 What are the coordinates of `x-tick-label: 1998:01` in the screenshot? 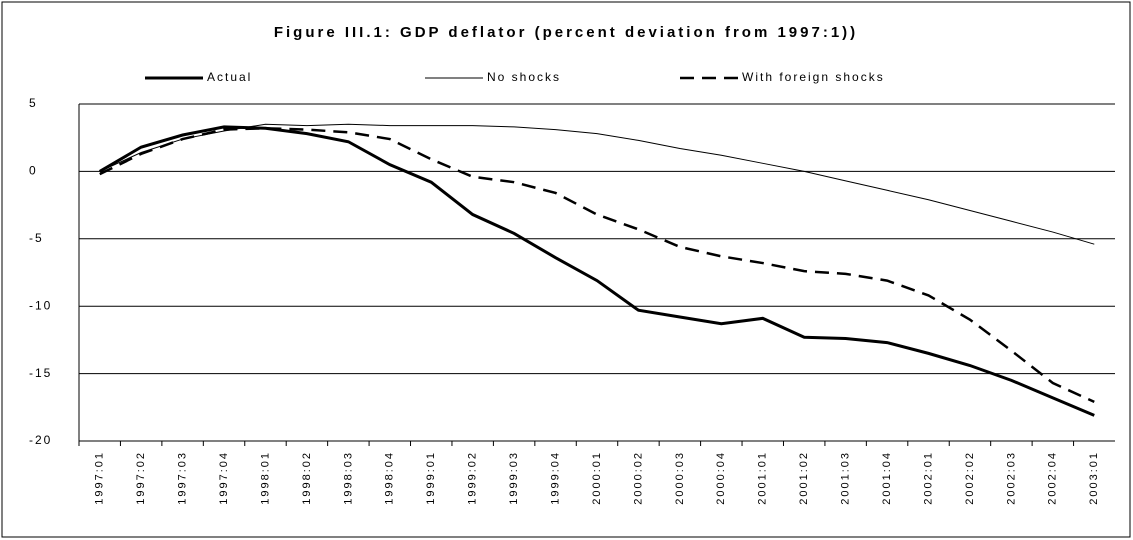 It's located at (265, 478).